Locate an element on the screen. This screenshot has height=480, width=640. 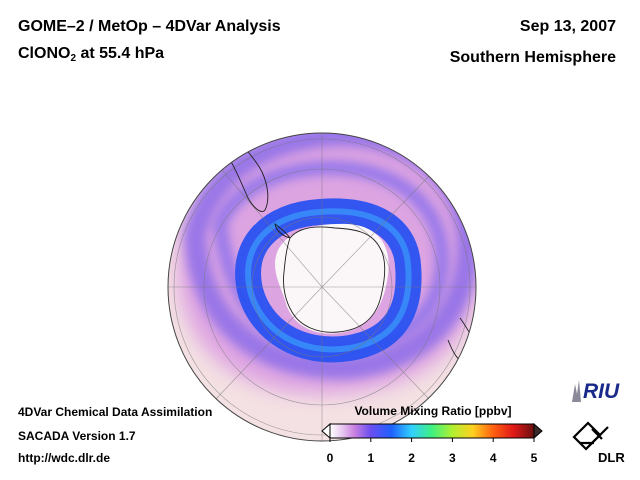
colorbar is located at coordinates (432, 432).